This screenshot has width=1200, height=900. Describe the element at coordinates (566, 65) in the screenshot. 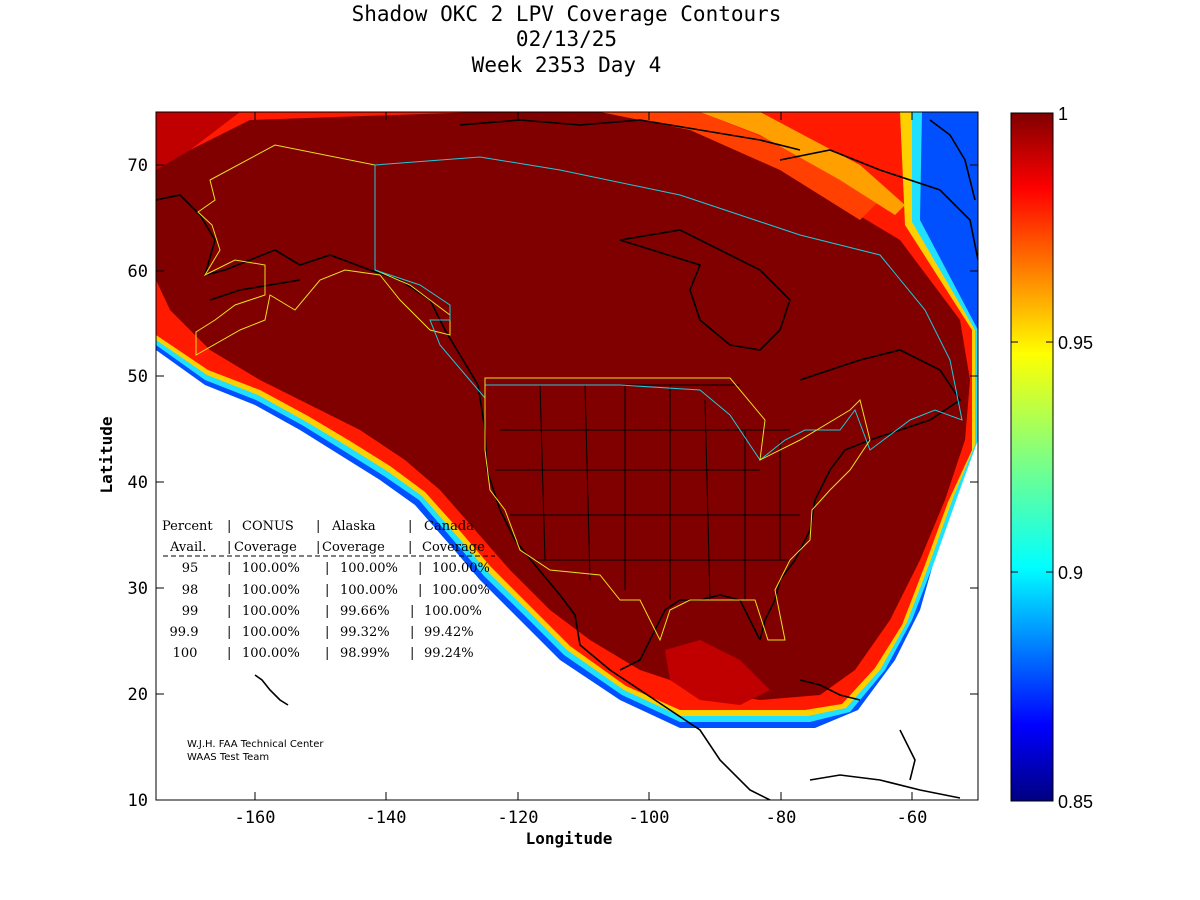

I see `chart-week-day: Week 2353 Day 4` at that location.